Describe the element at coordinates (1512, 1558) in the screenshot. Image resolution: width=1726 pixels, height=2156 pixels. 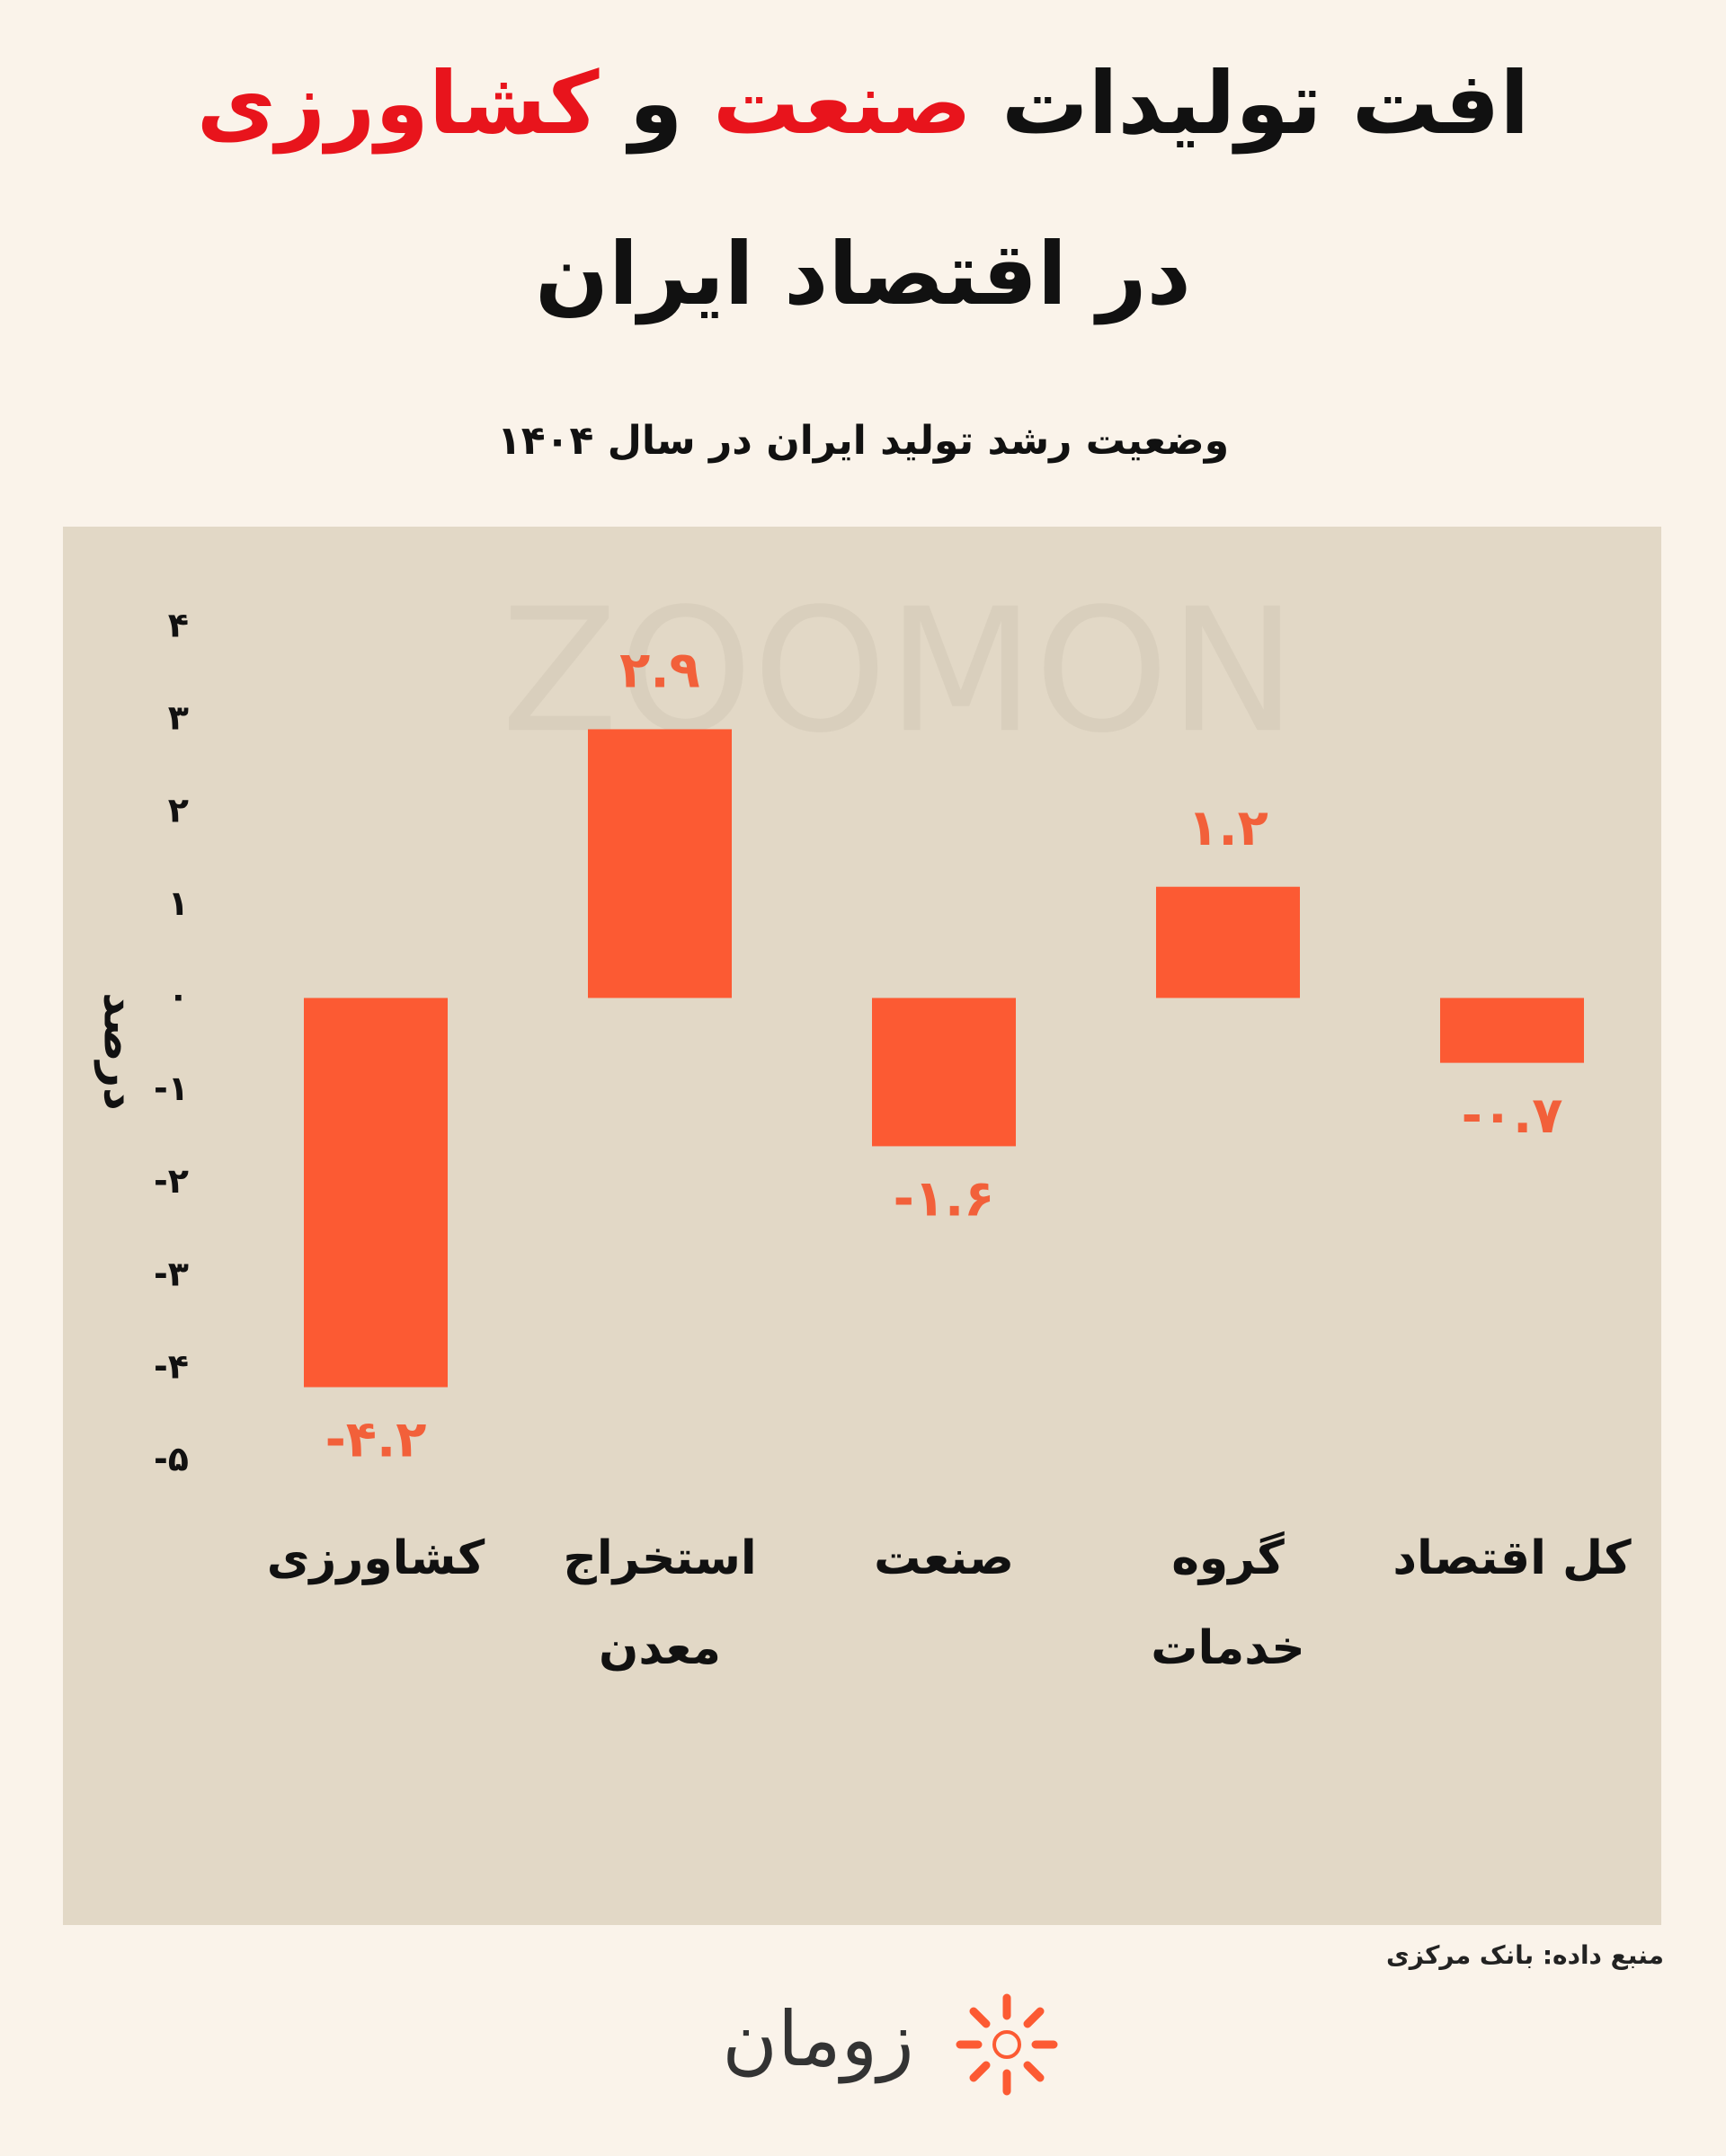
I see `x-tick-label: کل اقتصاد` at that location.